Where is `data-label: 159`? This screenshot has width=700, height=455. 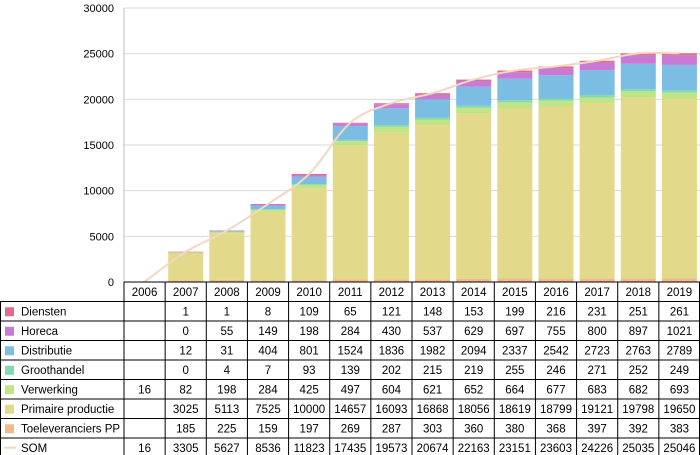 data-label: 159 is located at coordinates (267, 429).